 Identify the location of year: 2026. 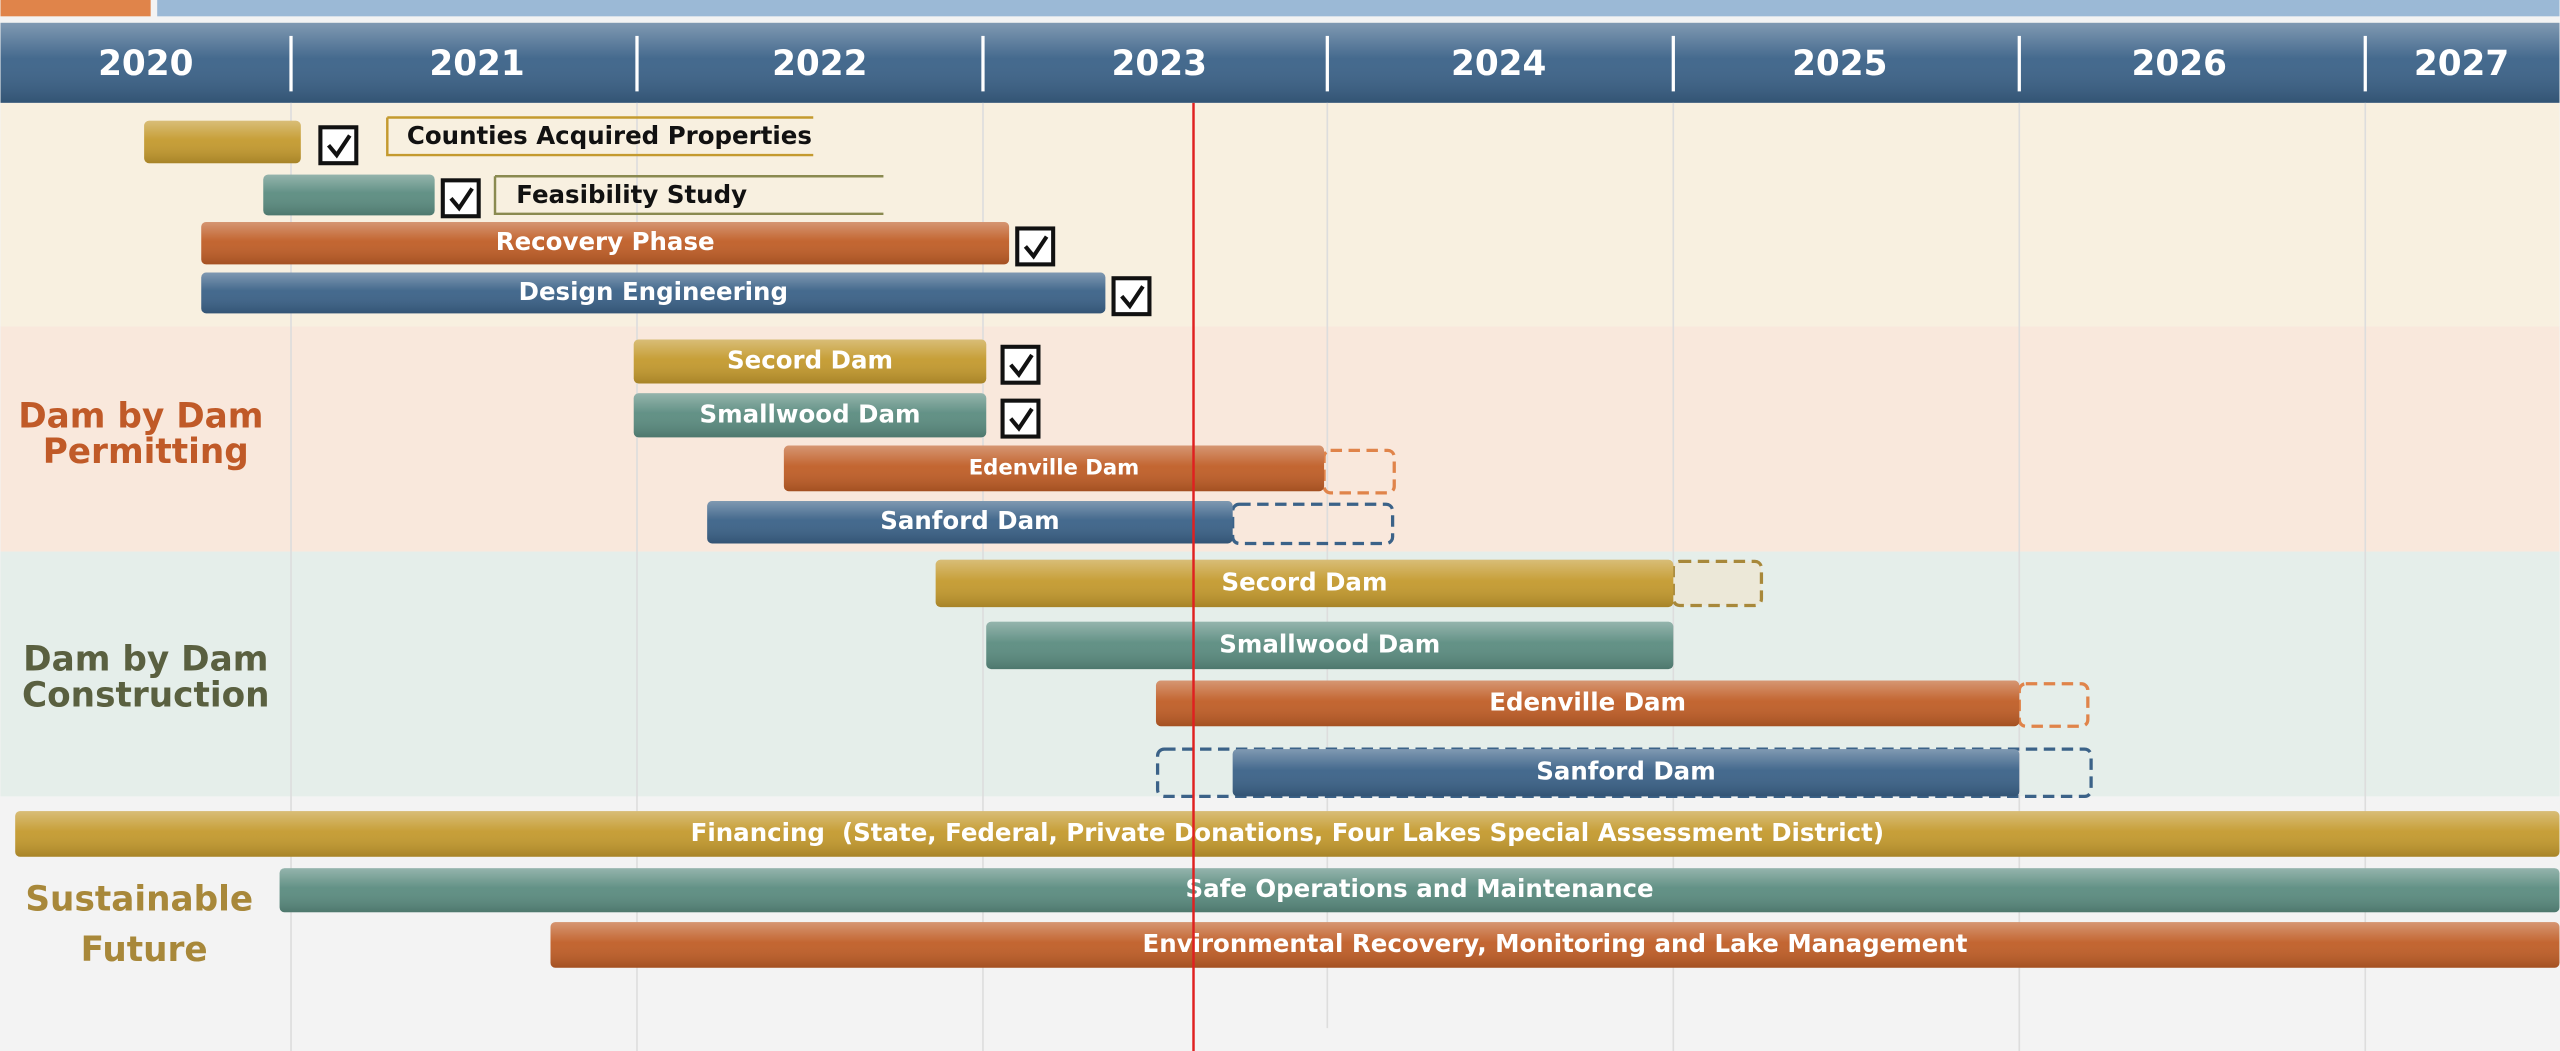
(2179, 64).